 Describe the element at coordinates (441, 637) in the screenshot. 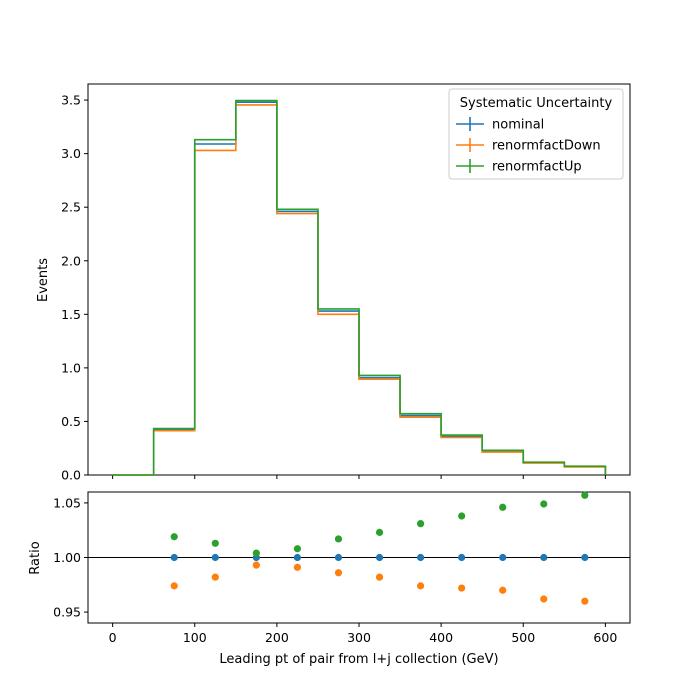

I see `x-tick-label: 400` at that location.